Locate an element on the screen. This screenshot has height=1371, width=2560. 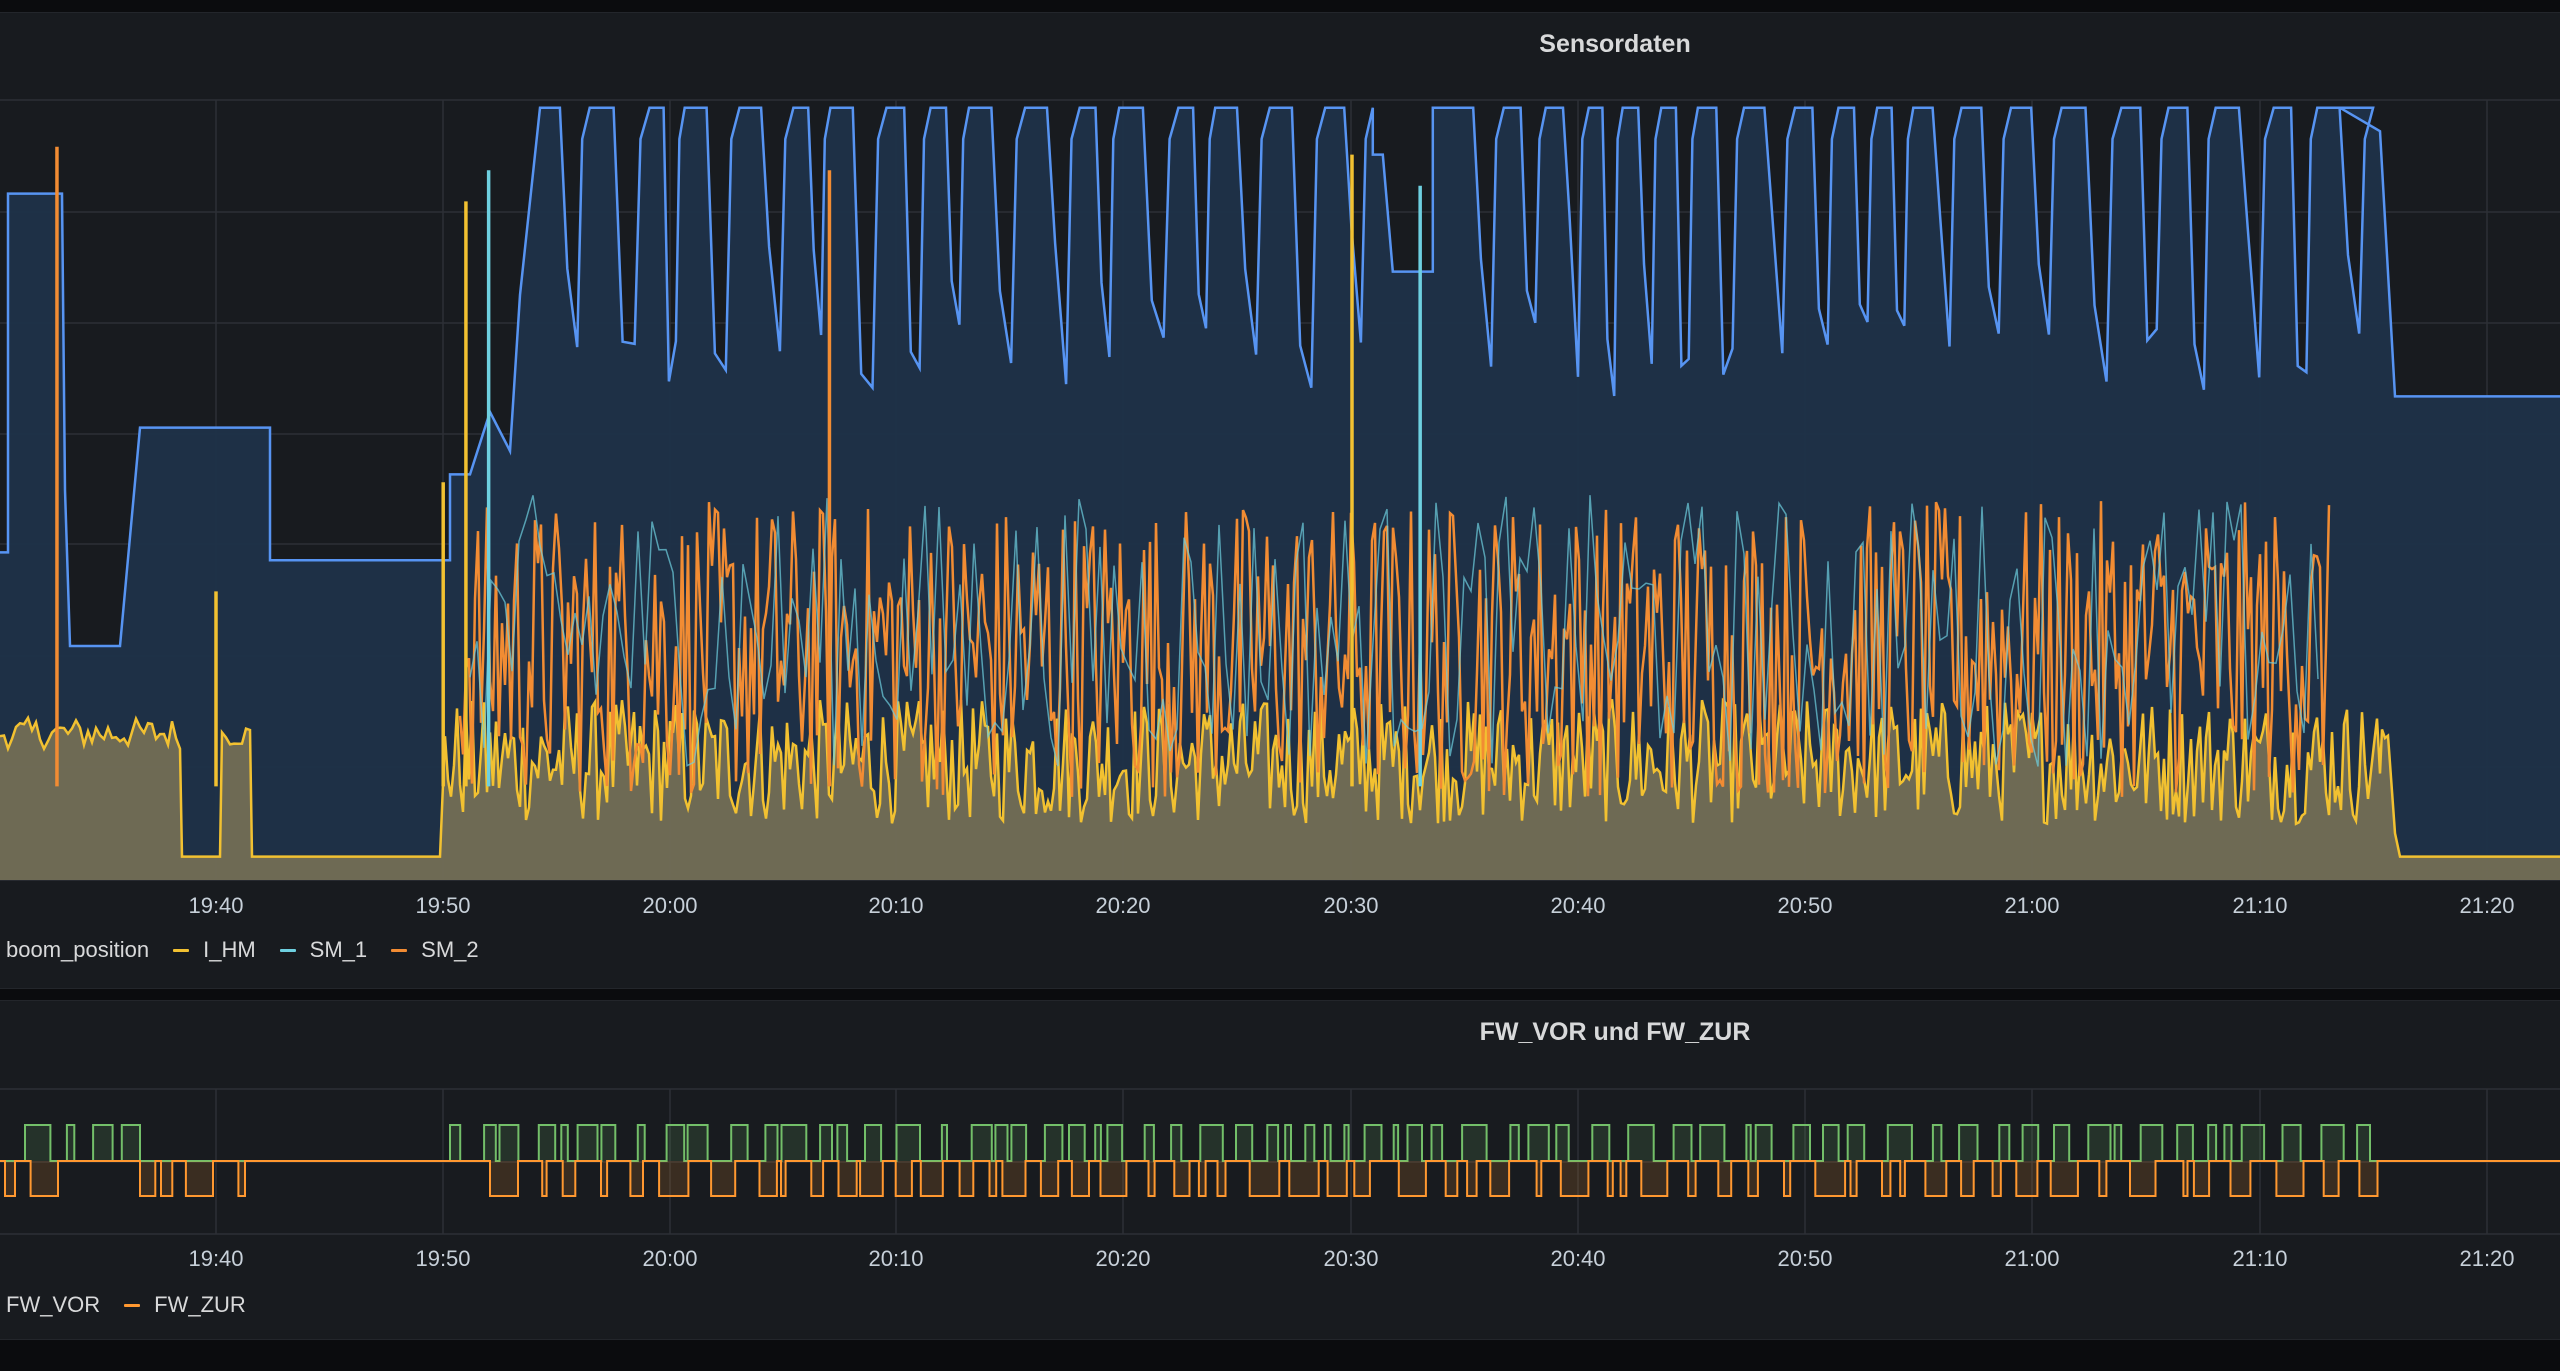
legend-item-fw-vor: FW_VOR is located at coordinates (53, 1305).